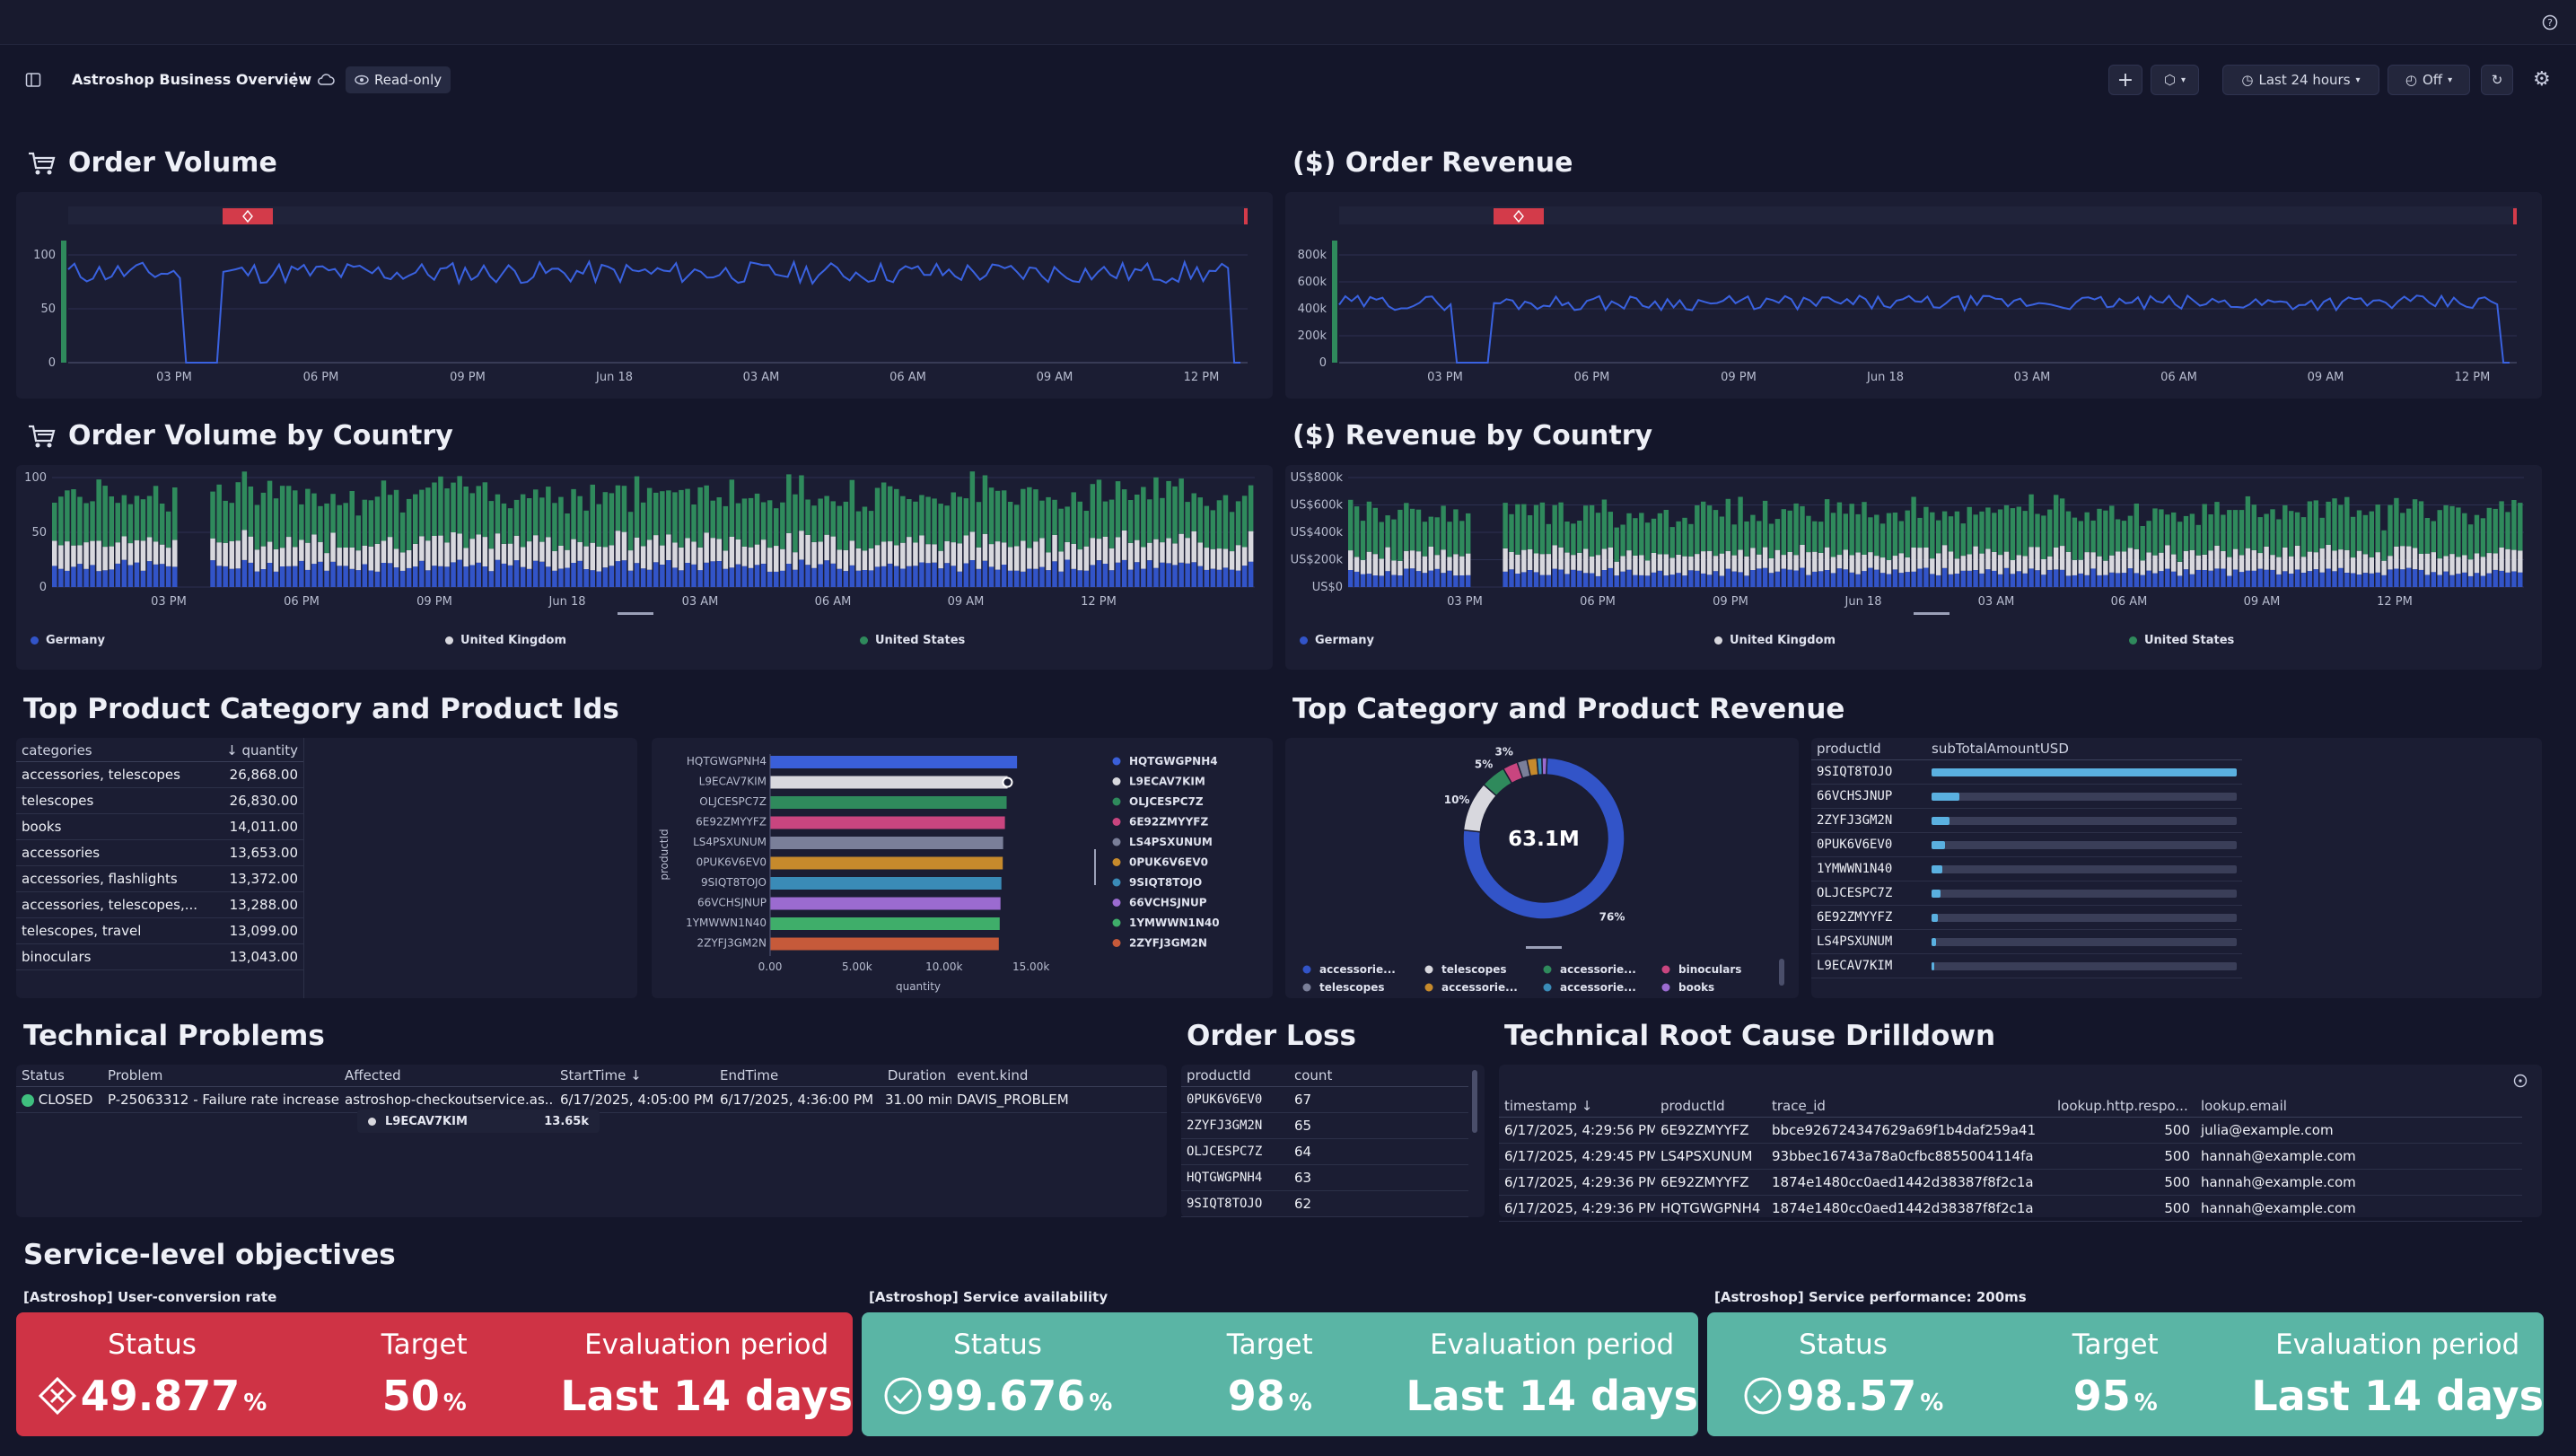 The width and height of the screenshot is (2576, 1456). I want to click on column-header-email: lookup.email, so click(2358, 1106).